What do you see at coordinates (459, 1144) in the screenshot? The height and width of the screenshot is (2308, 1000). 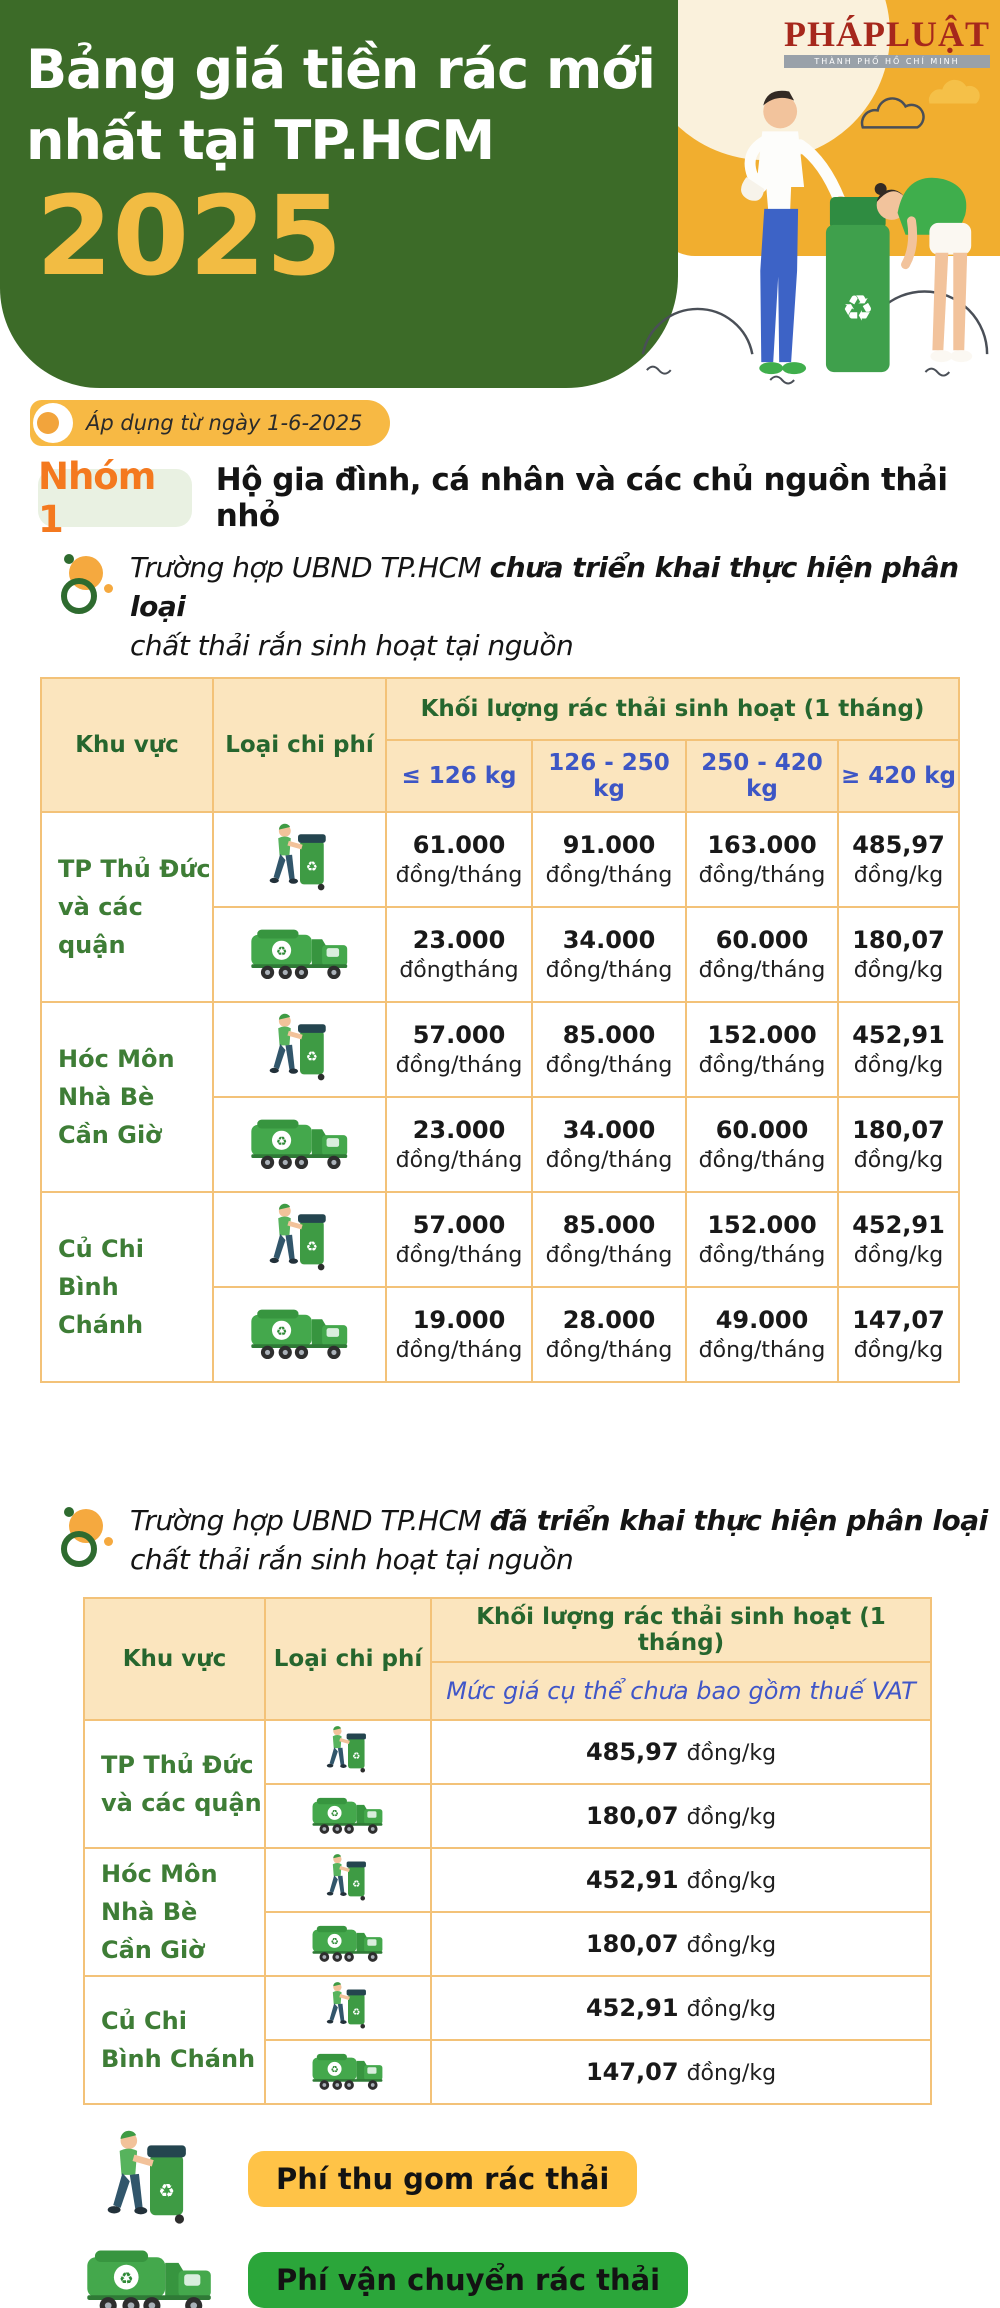 I see `fee-cell: 23.000 đồng/tháng` at bounding box center [459, 1144].